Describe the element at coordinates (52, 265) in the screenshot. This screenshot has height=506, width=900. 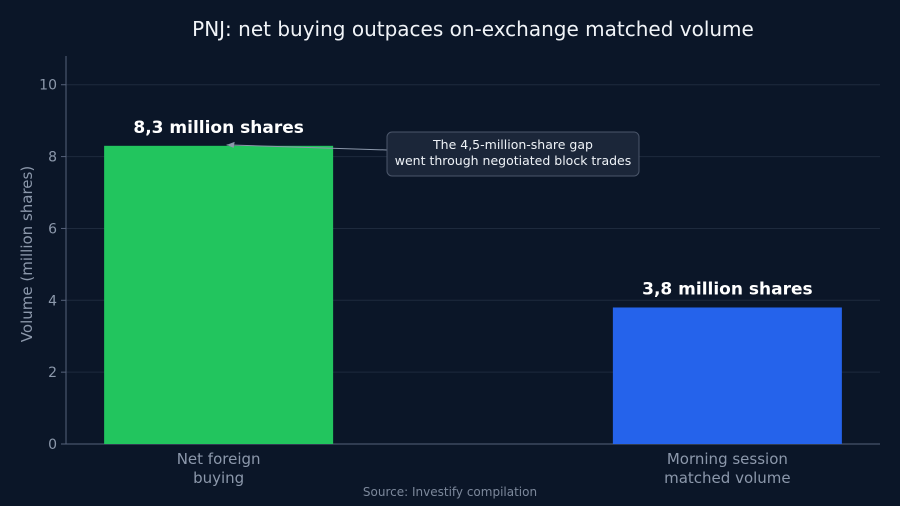
I see `y-axis-ticks: 0 2 4 6 8 10` at that location.